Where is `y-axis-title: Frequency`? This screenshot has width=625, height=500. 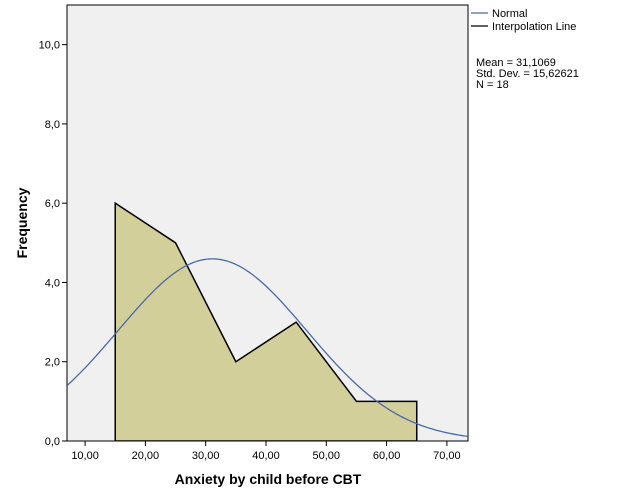
y-axis-title: Frequency is located at coordinates (22, 222).